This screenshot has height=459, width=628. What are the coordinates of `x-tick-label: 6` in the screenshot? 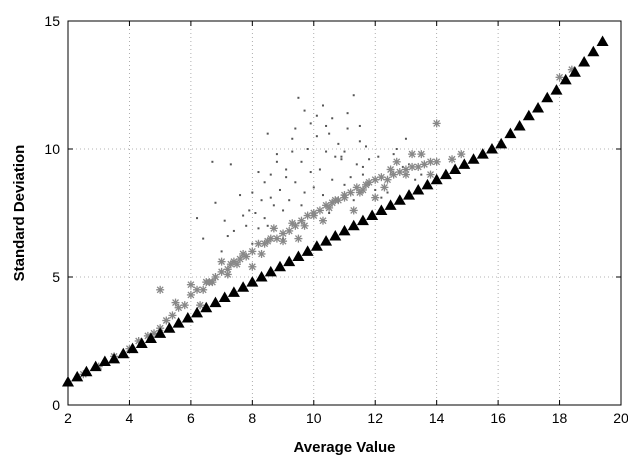 It's located at (191, 418).